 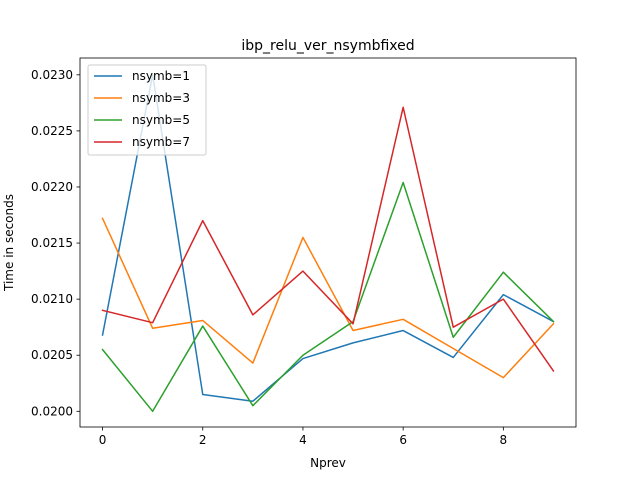 What do you see at coordinates (52, 131) in the screenshot?
I see `y-tick-label: 0.0225` at bounding box center [52, 131].